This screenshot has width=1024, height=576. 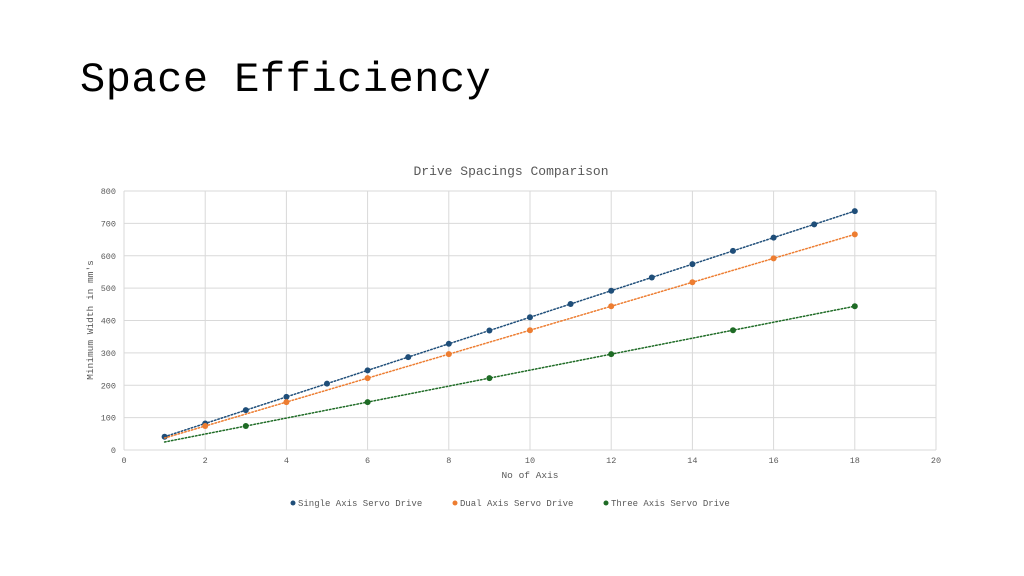 I want to click on legend-item-1: Dual Axis Servo Drive, so click(x=512, y=504).